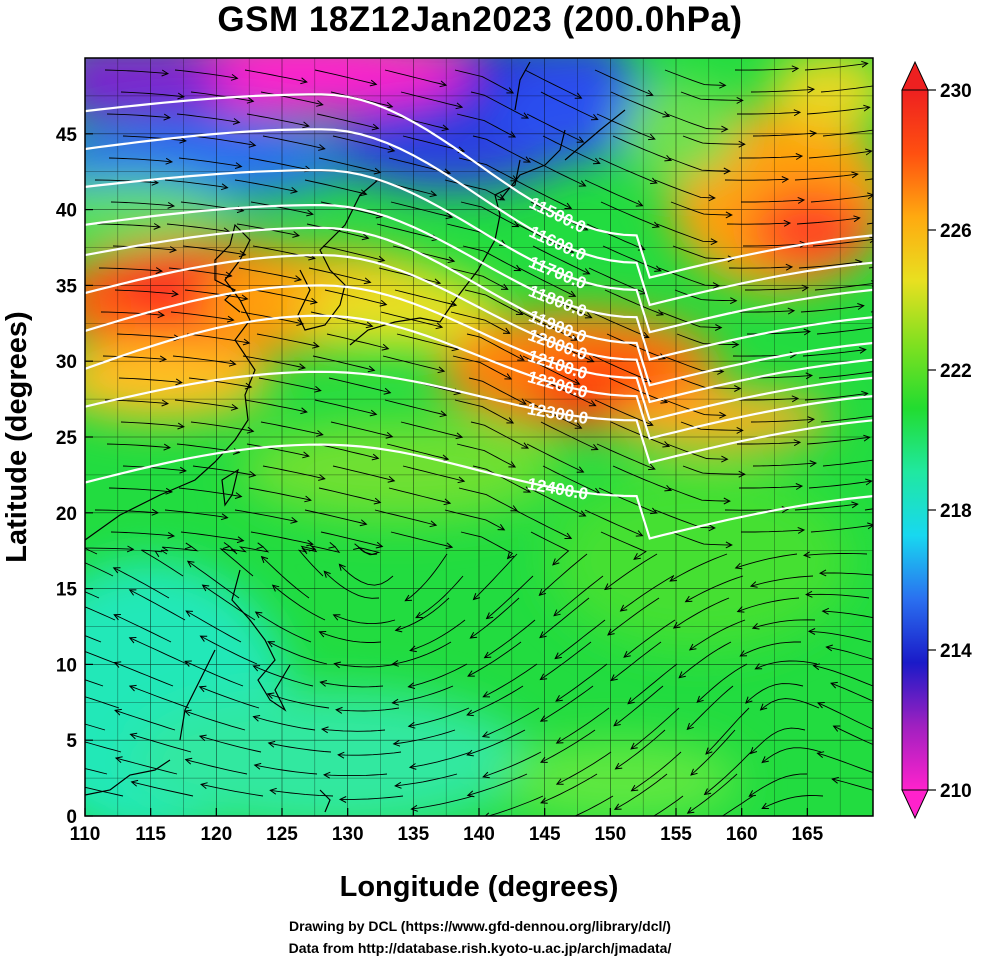 The image size is (982, 962). I want to click on colorbar-tick-label: 226, so click(956, 231).